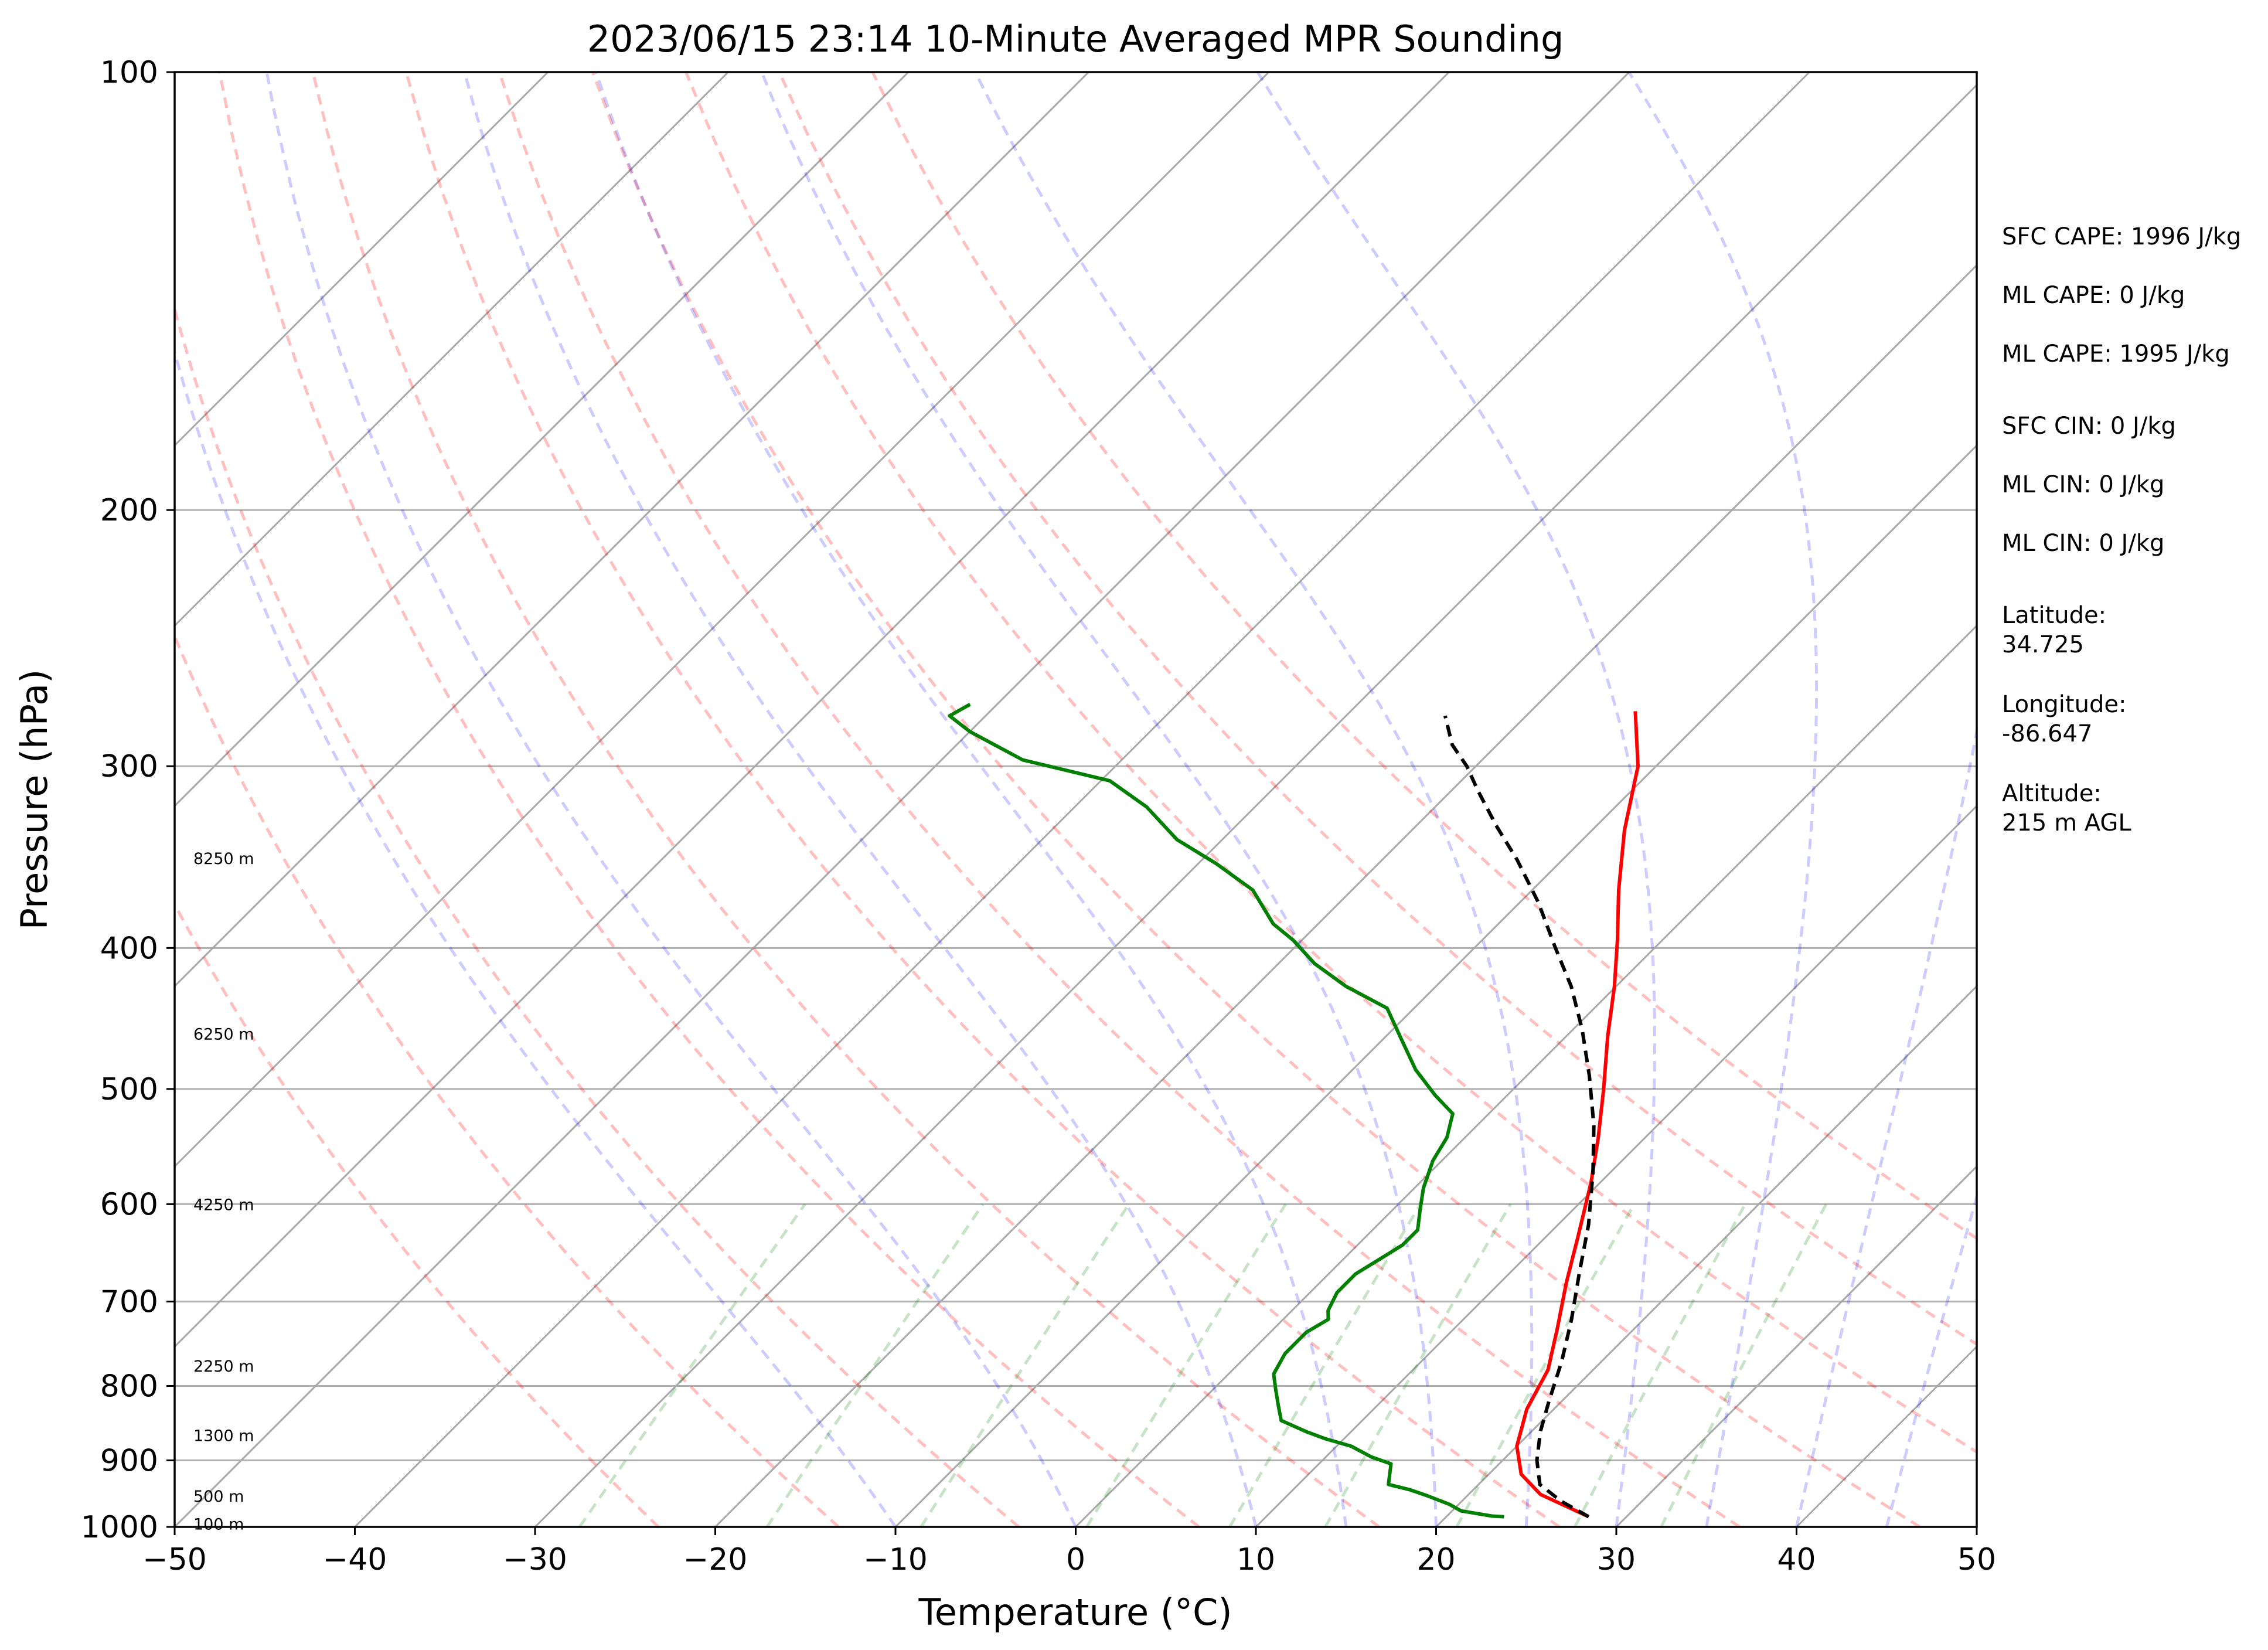 The height and width of the screenshot is (1650, 2268). I want to click on height-label: 500 m, so click(218, 1497).